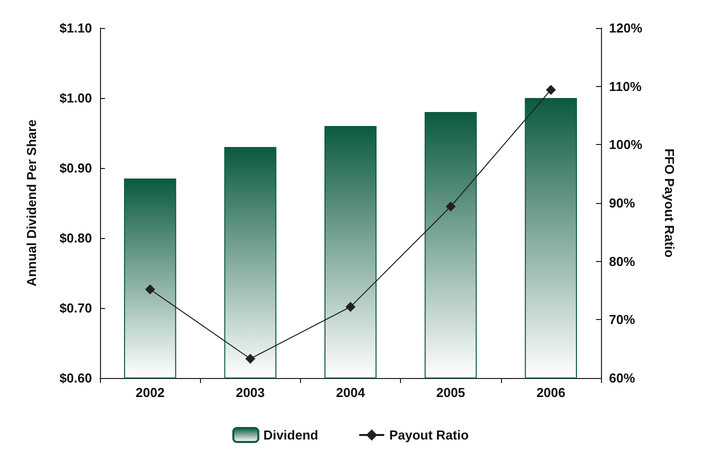 The image size is (701, 462). I want to click on legend-label: Dividend, so click(290, 435).